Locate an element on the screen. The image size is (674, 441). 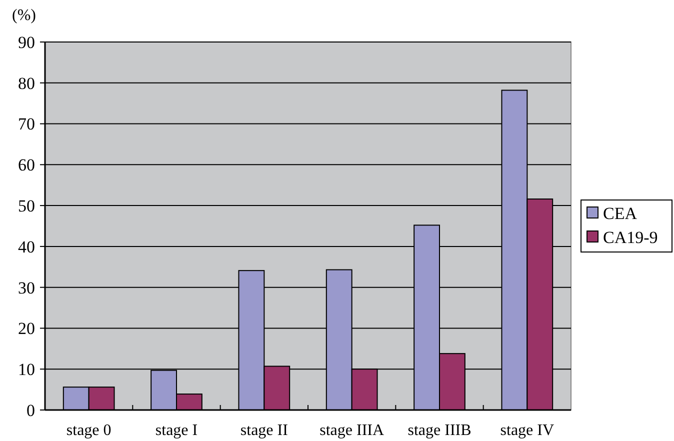
y-tick-label: 0 is located at coordinates (30, 410).